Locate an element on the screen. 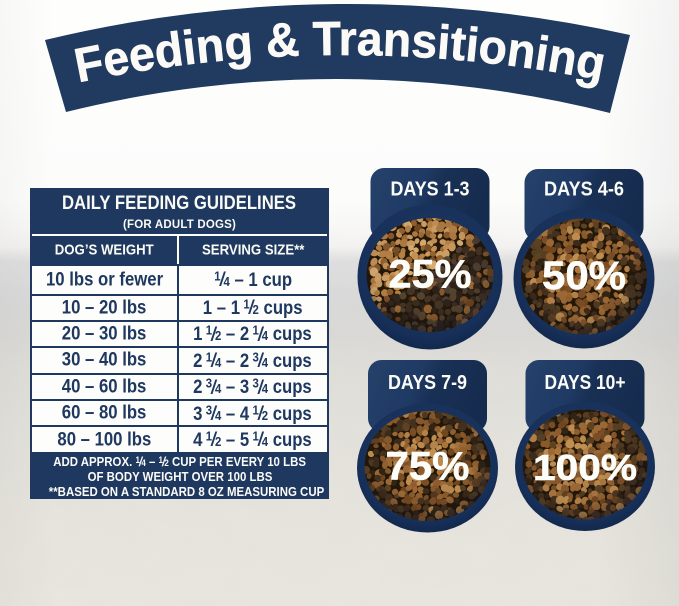 Image resolution: width=679 pixels, height=606 pixels. svg-text: DAYS 10+ is located at coordinates (585, 383).